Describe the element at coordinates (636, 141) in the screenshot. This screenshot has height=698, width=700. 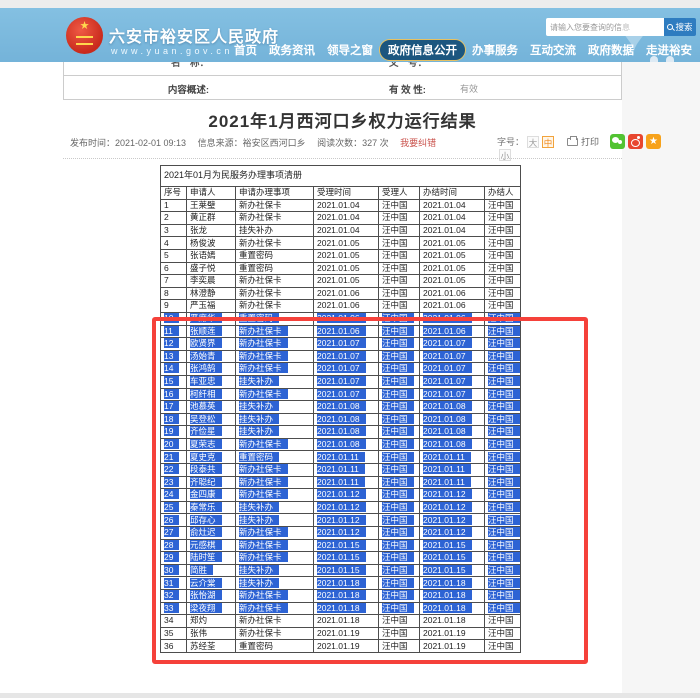
I see `weibo-share-icon` at that location.